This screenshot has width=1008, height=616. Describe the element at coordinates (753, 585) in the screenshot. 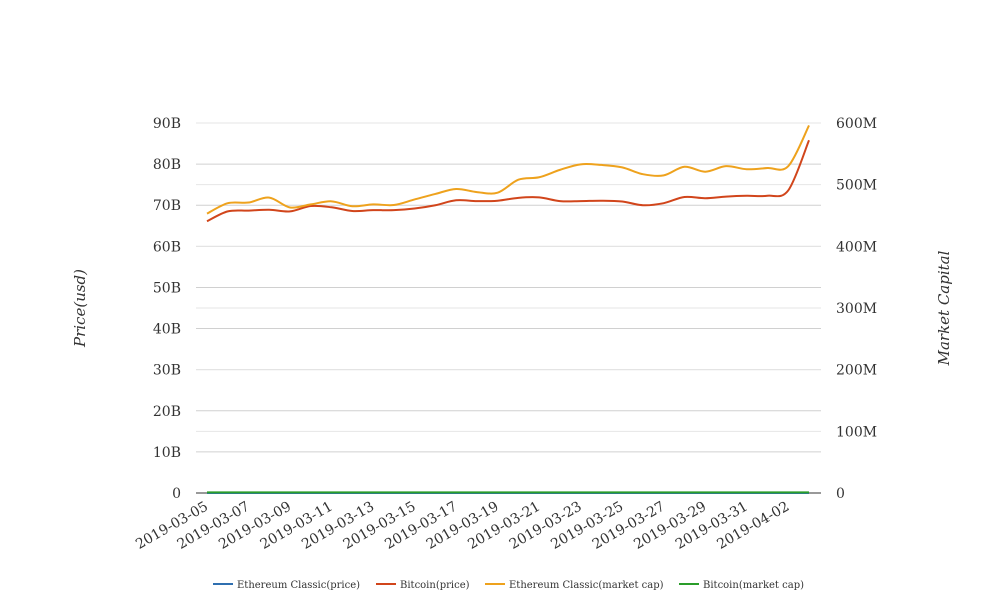

I see `legend-label: Bitcoin(market cap)` at that location.